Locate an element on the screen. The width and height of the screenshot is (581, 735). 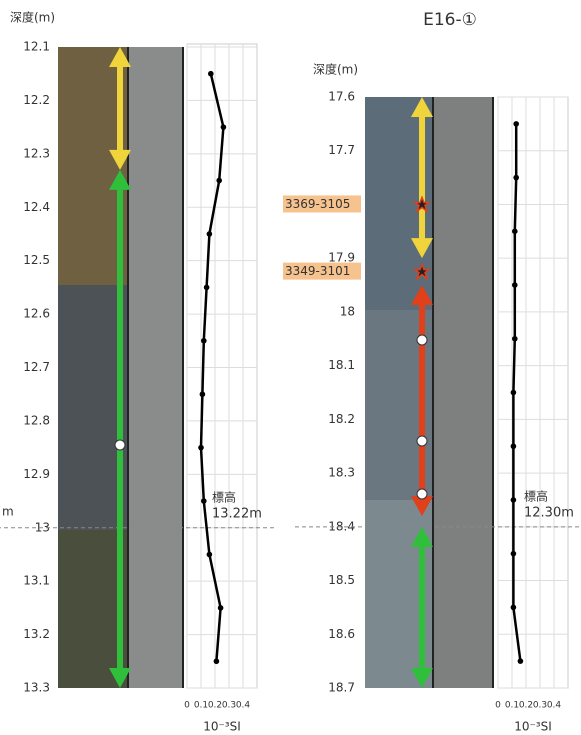
figure-title: E16-① is located at coordinates (450, 20).